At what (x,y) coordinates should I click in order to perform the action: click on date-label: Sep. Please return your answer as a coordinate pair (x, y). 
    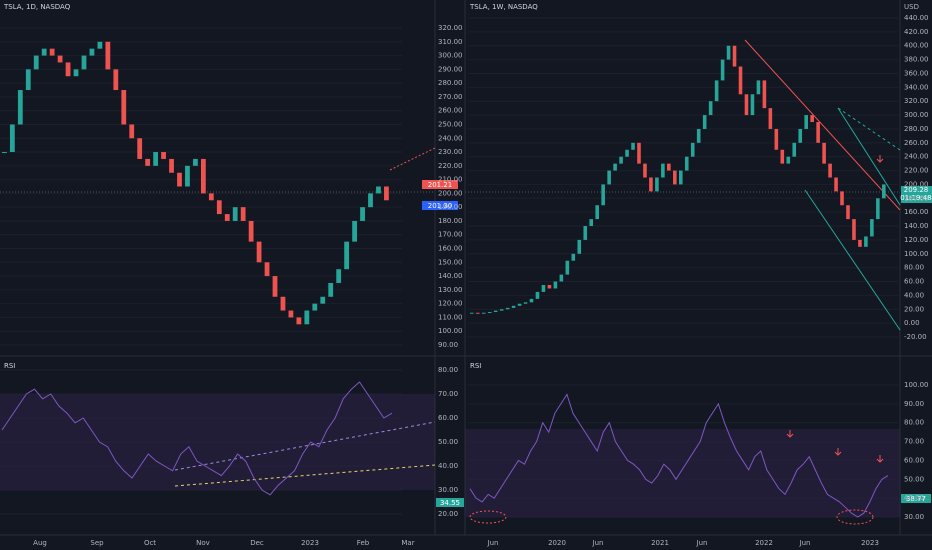
    Looking at the image, I should click on (97, 543).